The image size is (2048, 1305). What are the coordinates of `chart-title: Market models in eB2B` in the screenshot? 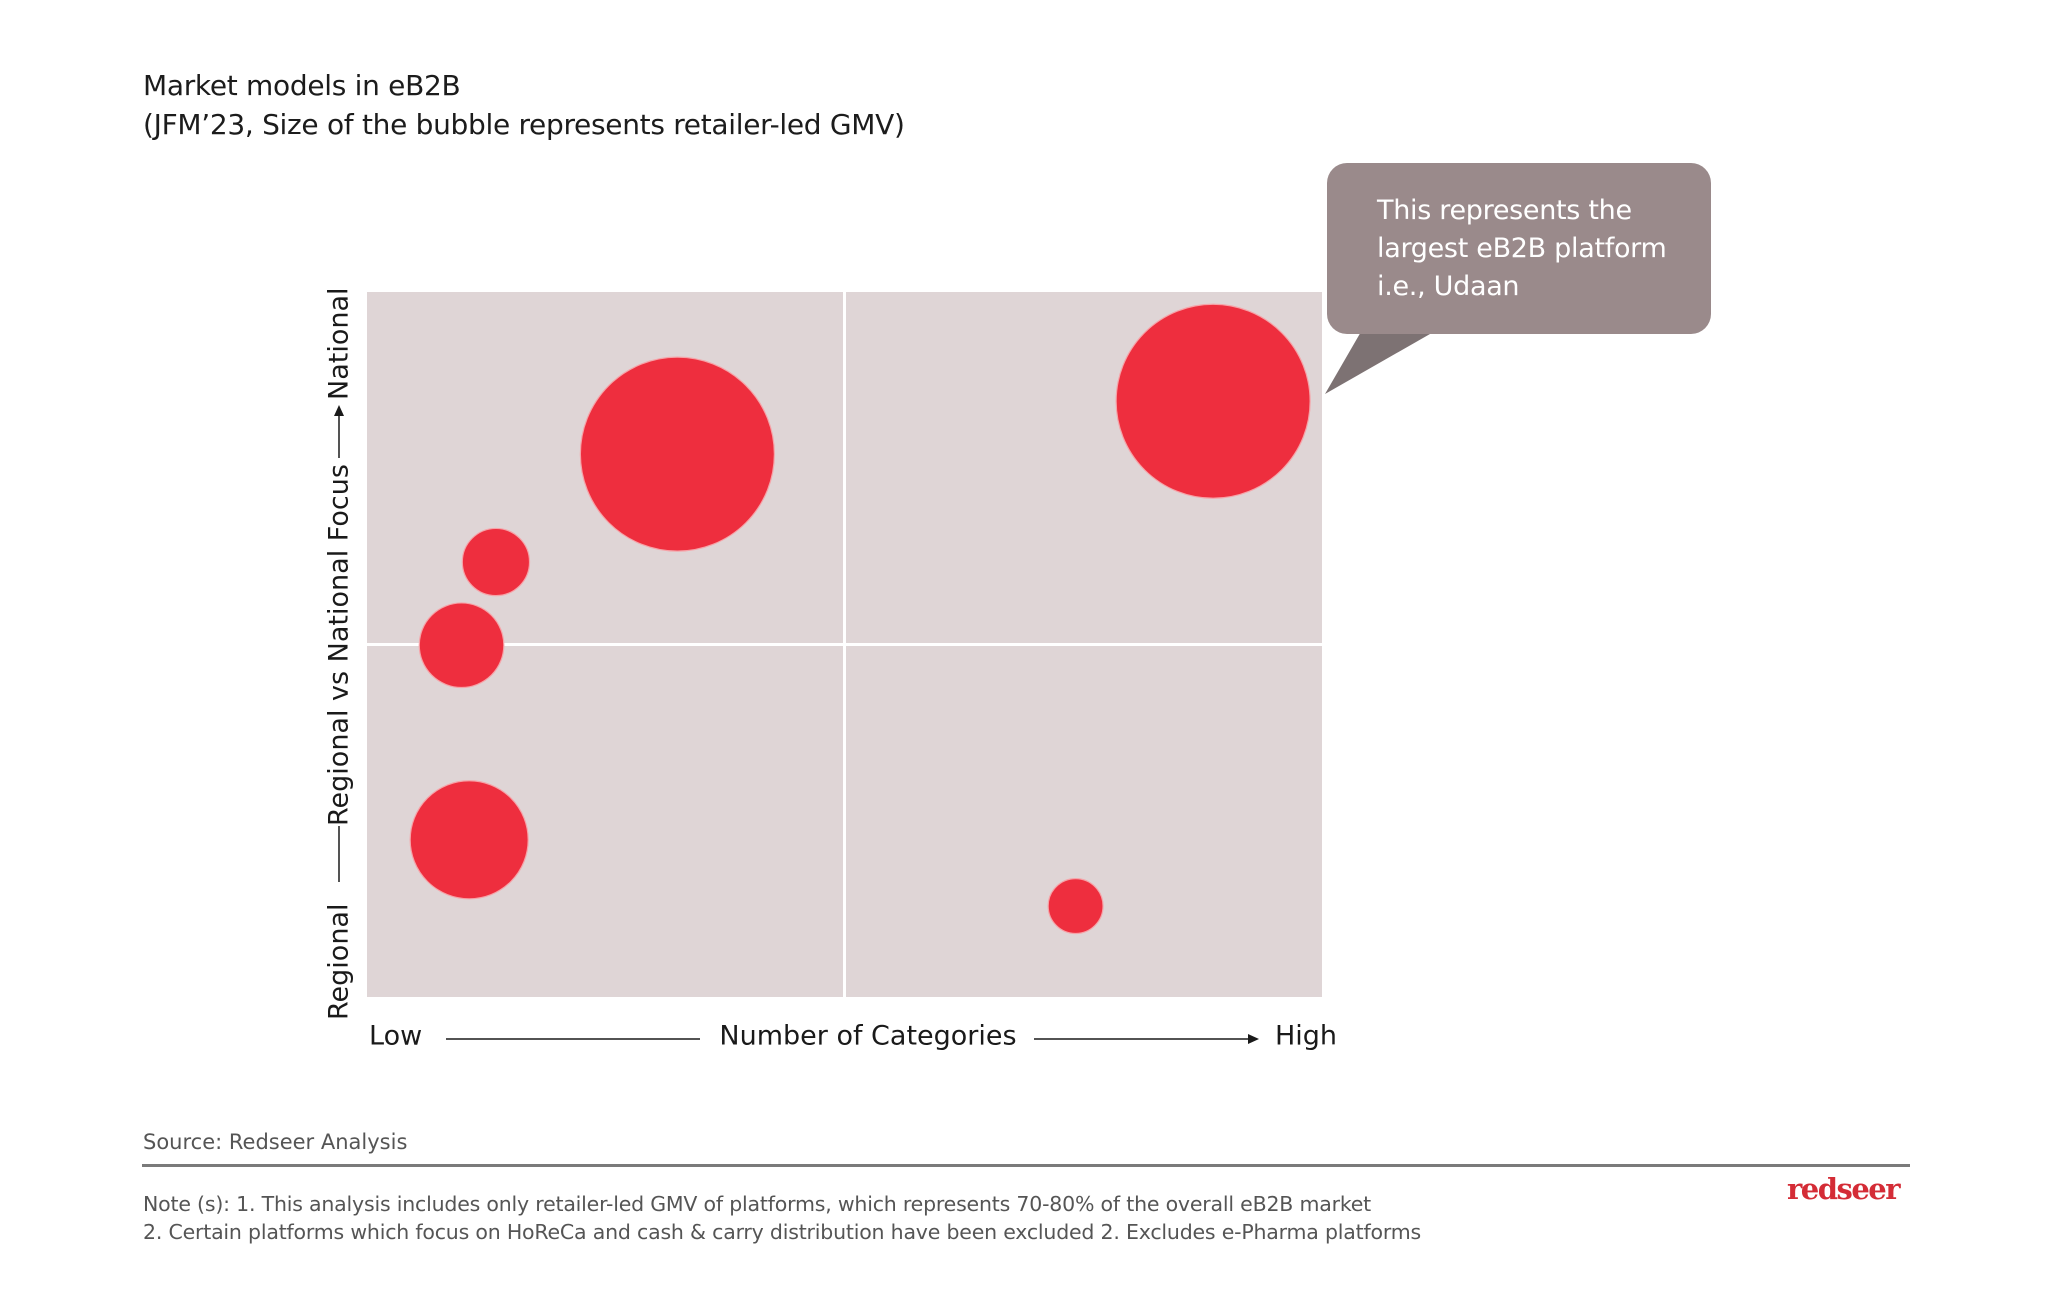 It's located at (302, 85).